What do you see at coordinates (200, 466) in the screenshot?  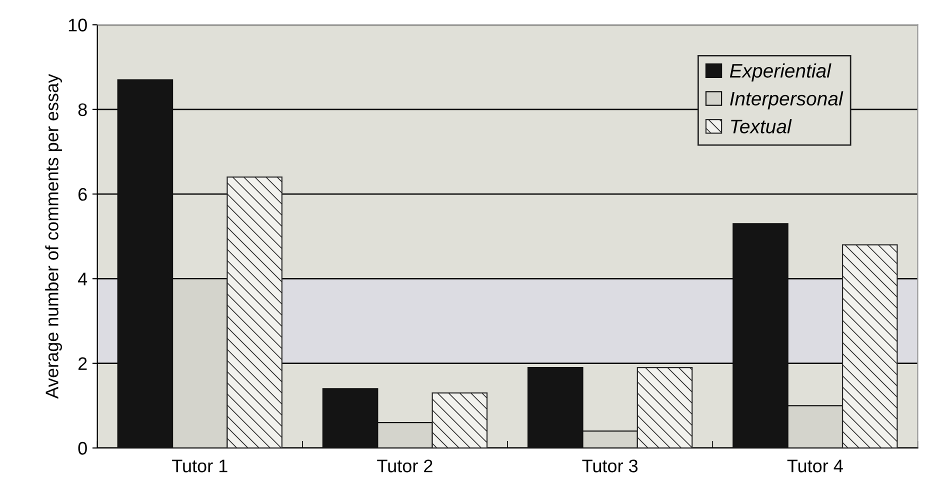 I see `x-tick-label: Tutor 1` at bounding box center [200, 466].